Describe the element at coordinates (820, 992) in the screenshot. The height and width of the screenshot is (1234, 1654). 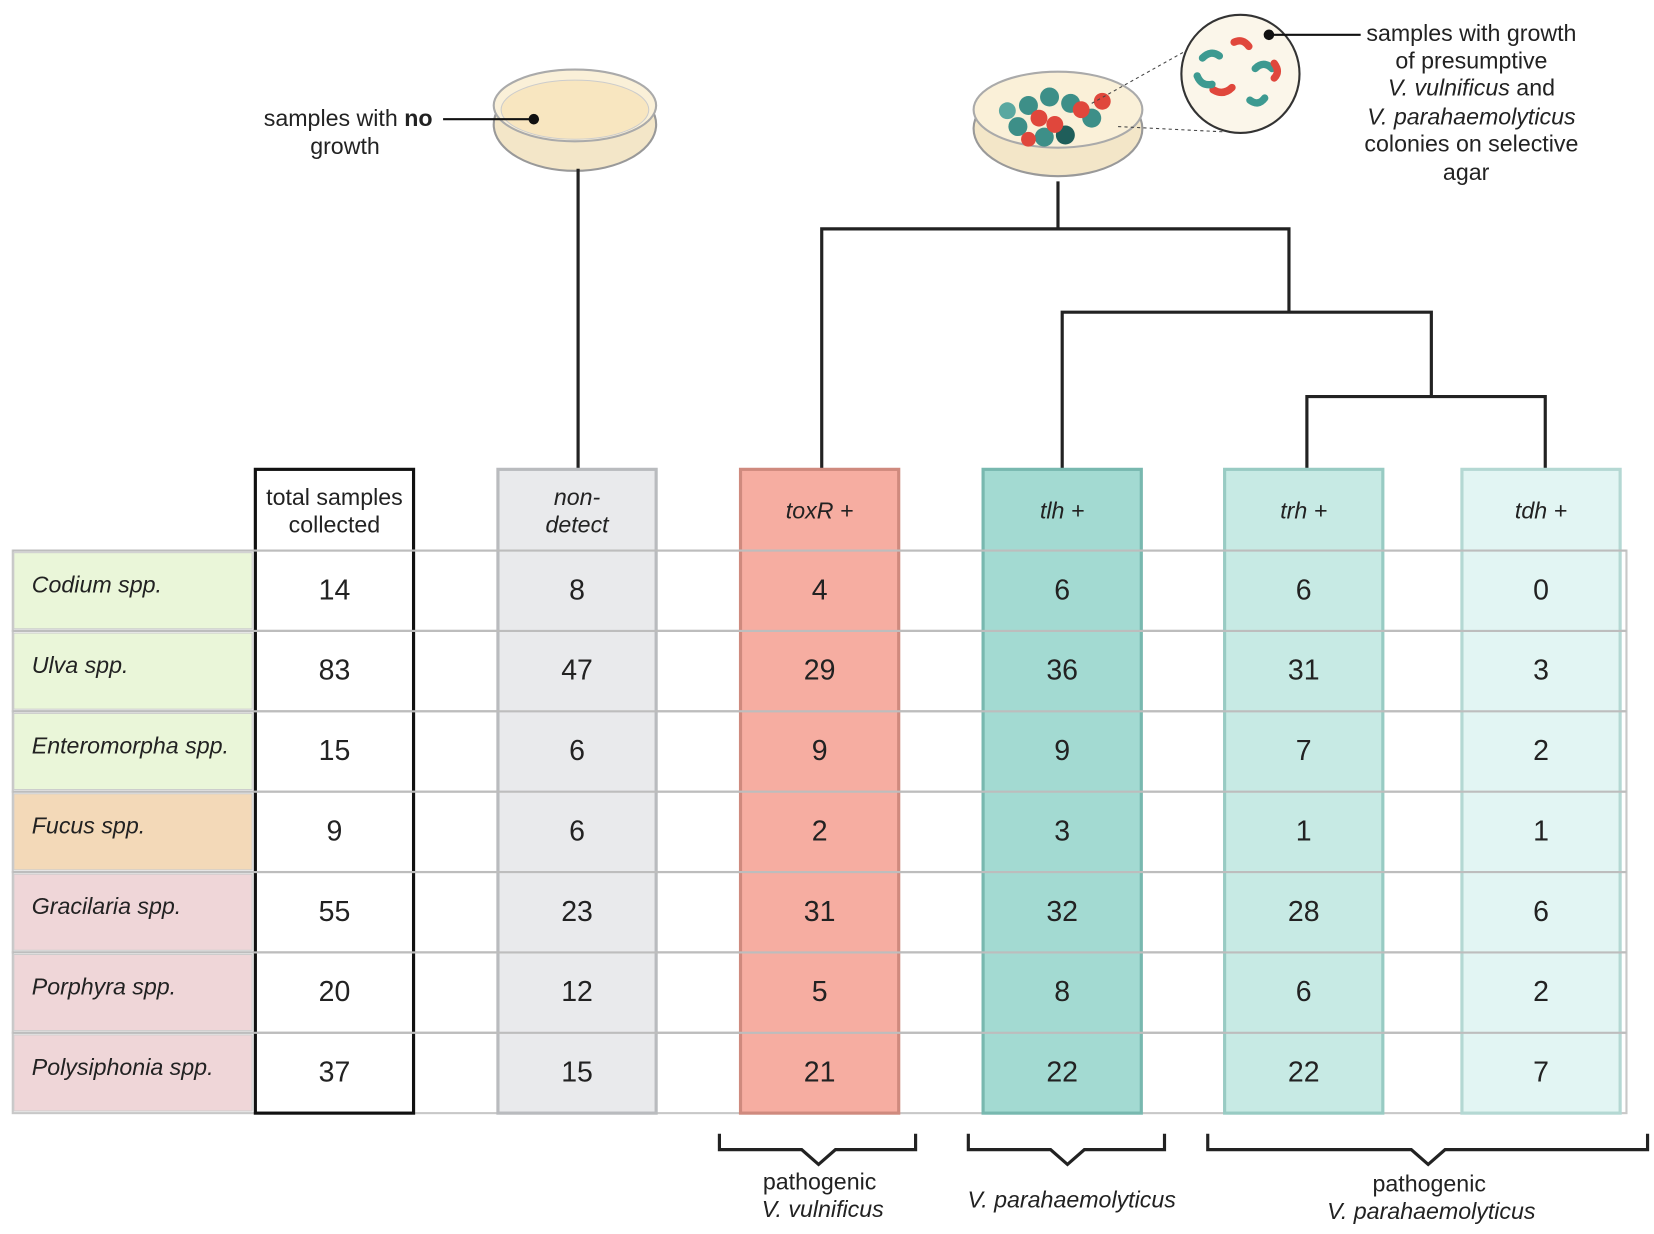
I see `cell-value: 5` at that location.